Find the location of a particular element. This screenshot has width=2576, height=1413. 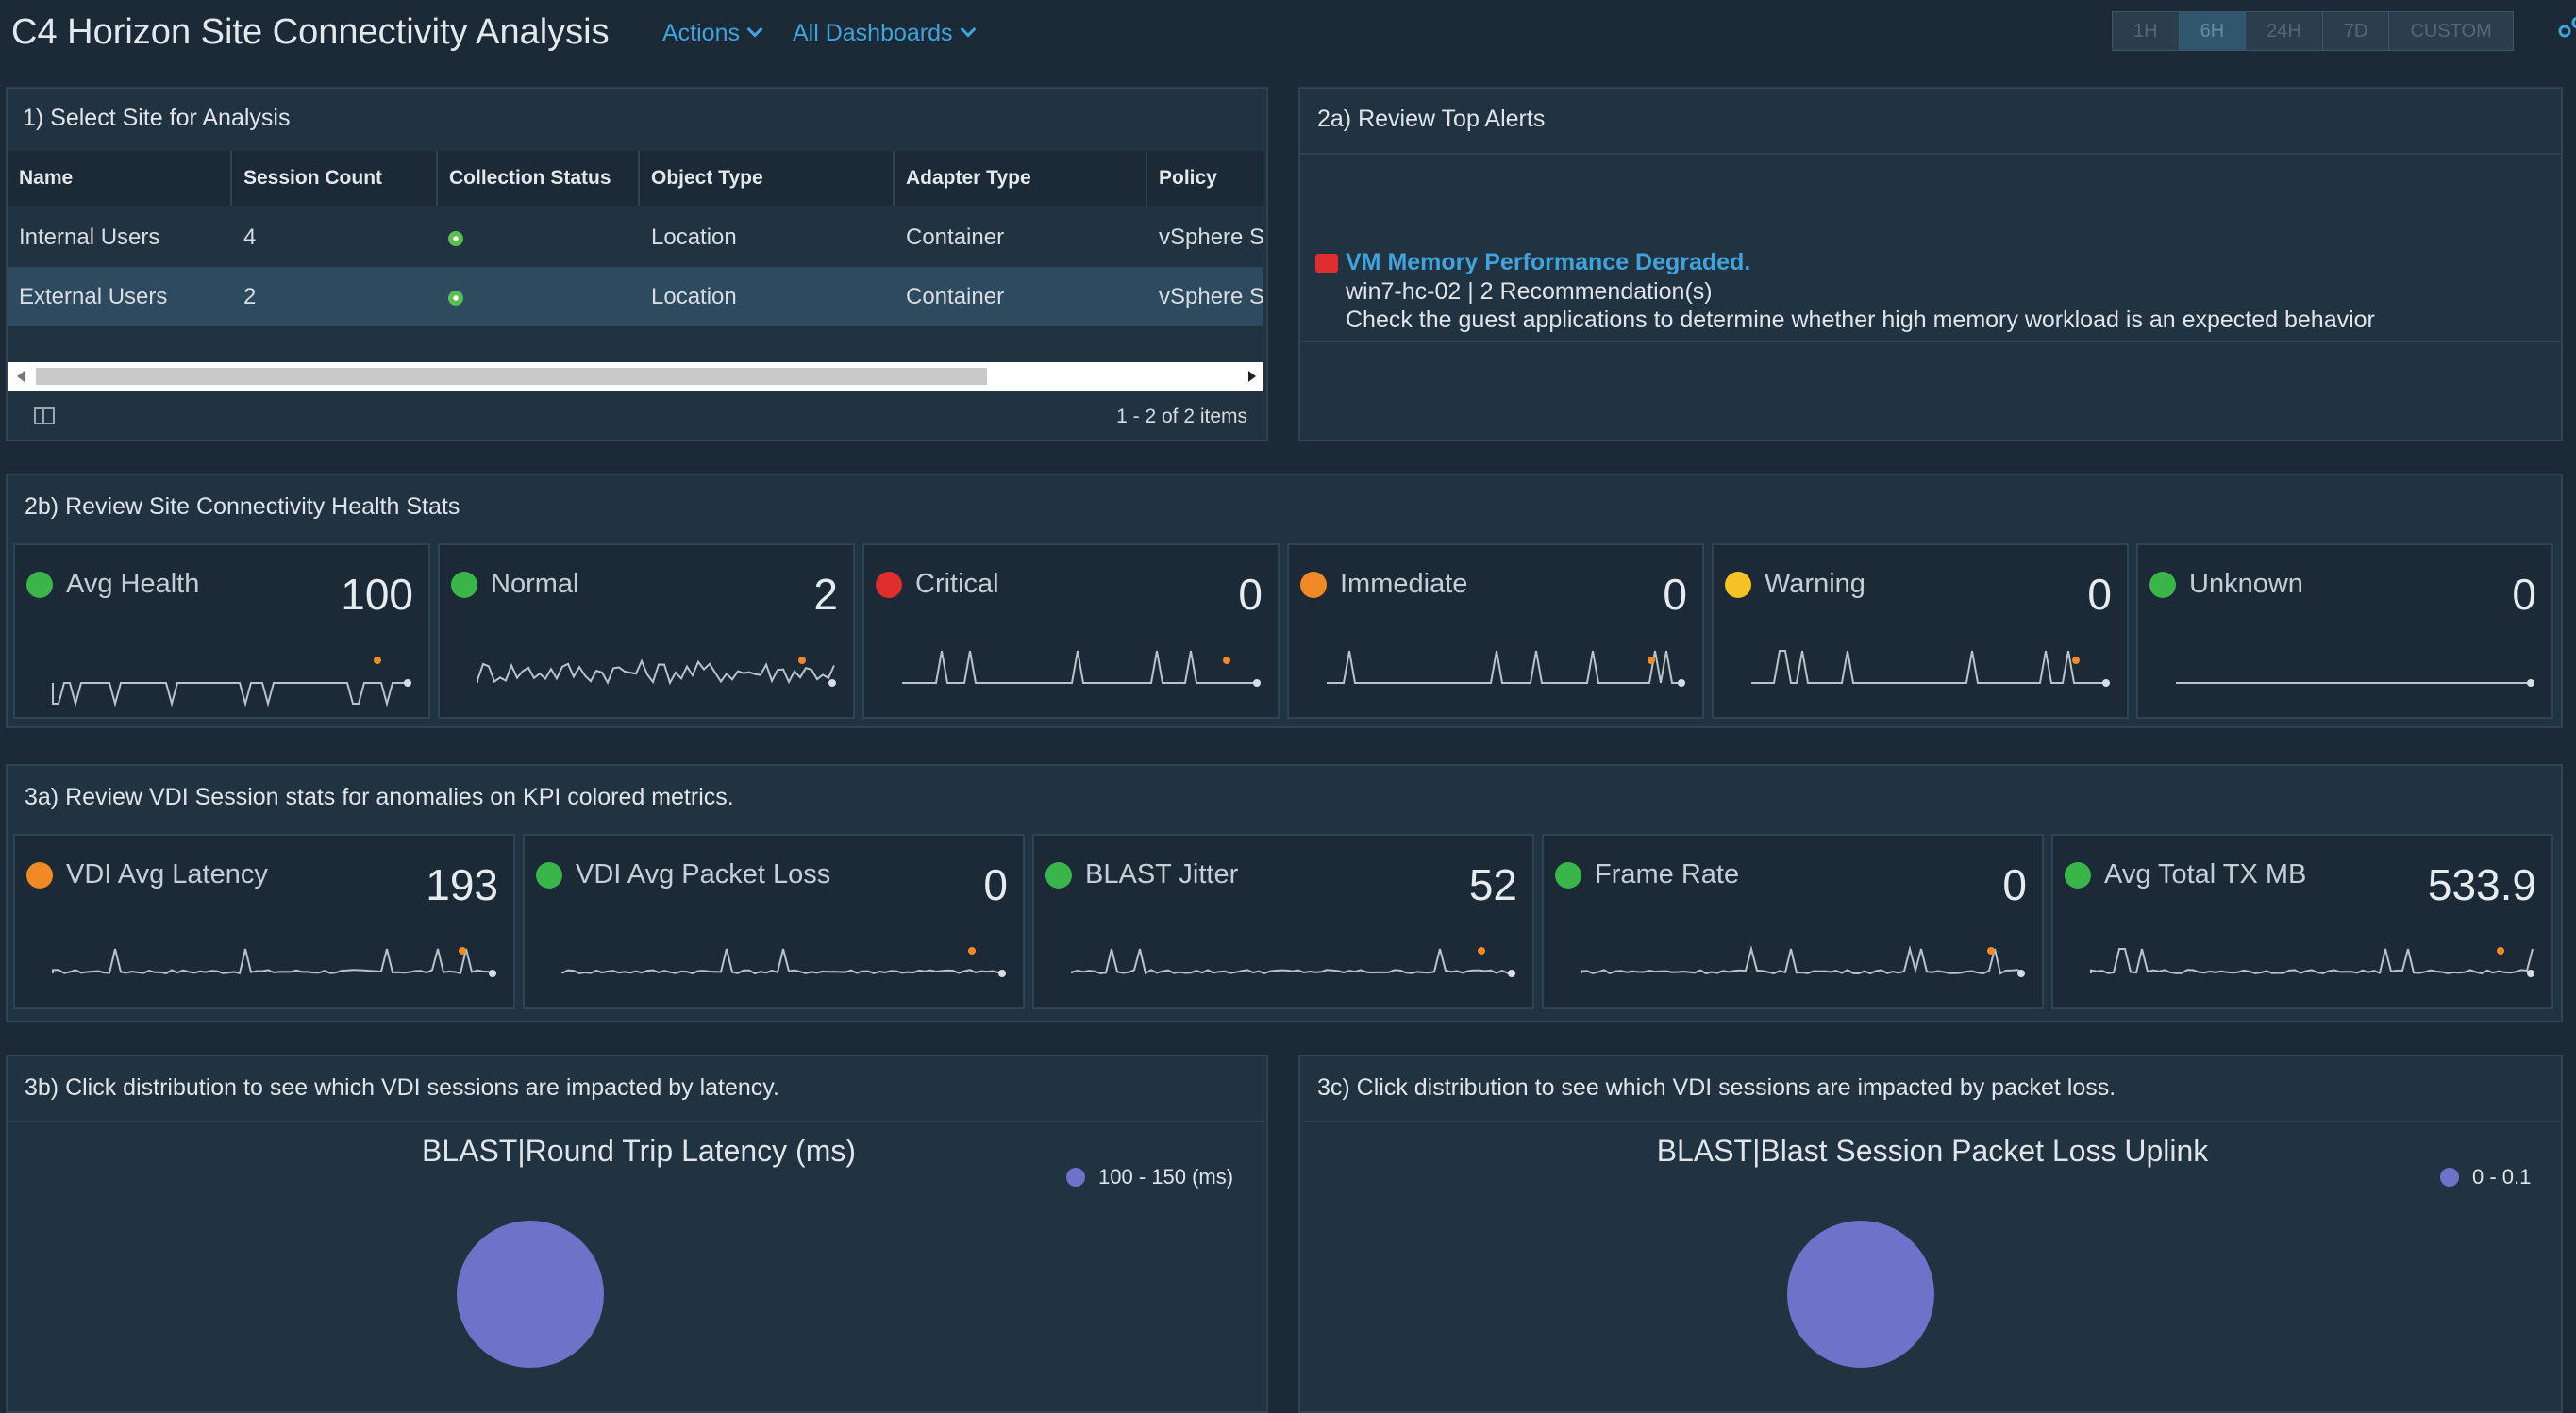

time-range-custom: CUSTOM is located at coordinates (2451, 32).